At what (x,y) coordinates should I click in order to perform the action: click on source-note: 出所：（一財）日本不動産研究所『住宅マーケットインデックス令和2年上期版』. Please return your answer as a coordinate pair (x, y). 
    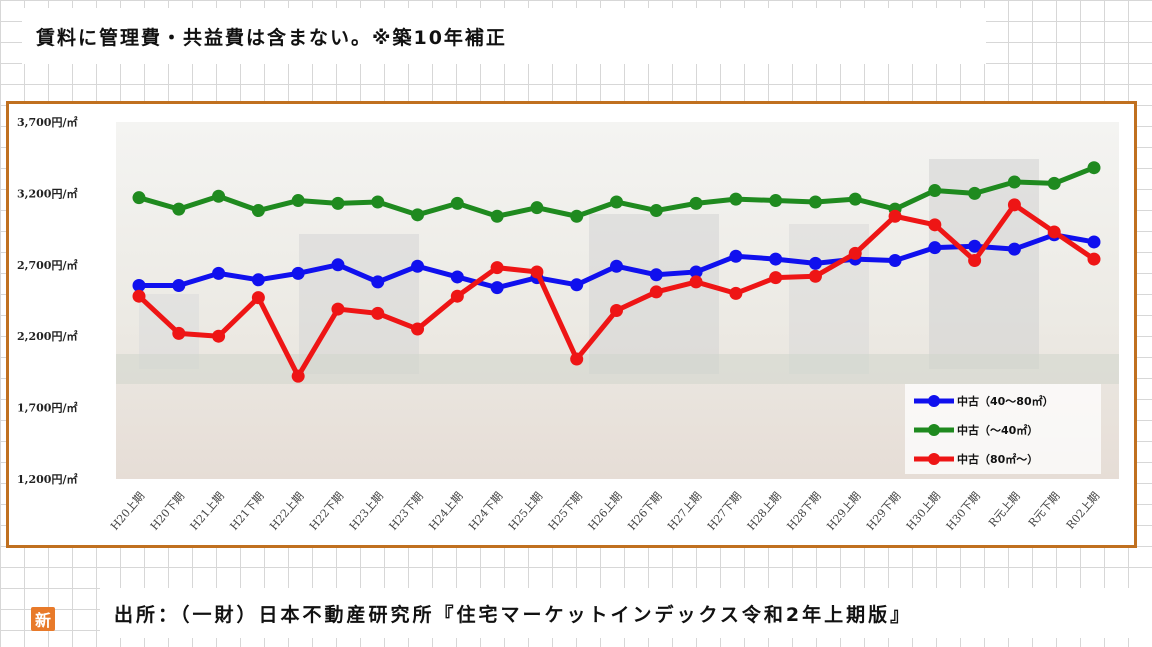
    Looking at the image, I should click on (626, 613).